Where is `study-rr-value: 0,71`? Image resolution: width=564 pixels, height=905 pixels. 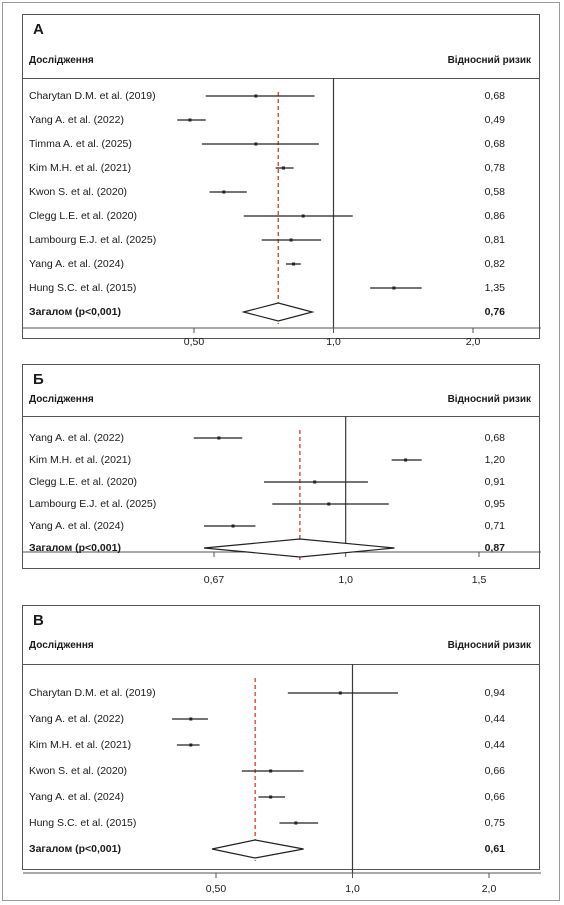 study-rr-value: 0,71 is located at coordinates (494, 526).